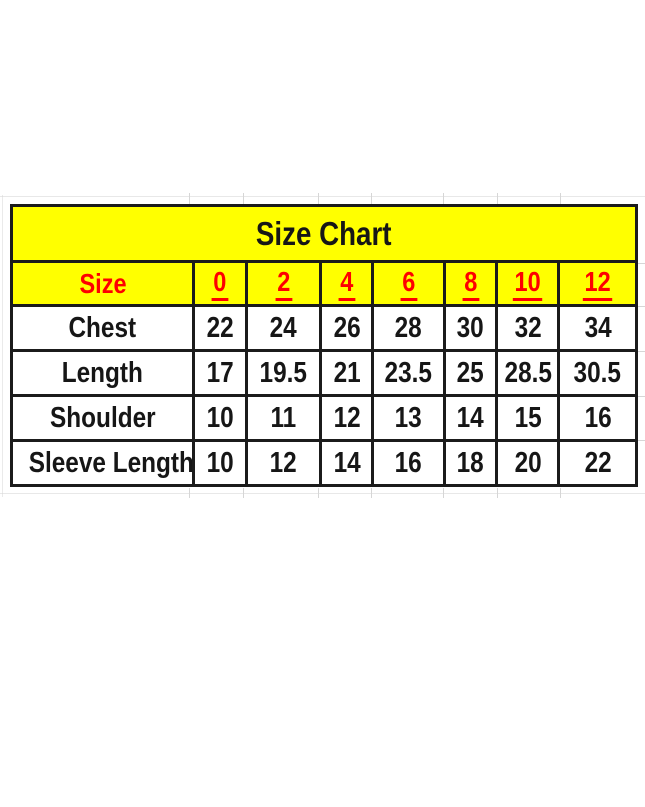  I want to click on cell-value: 18, so click(470, 463).